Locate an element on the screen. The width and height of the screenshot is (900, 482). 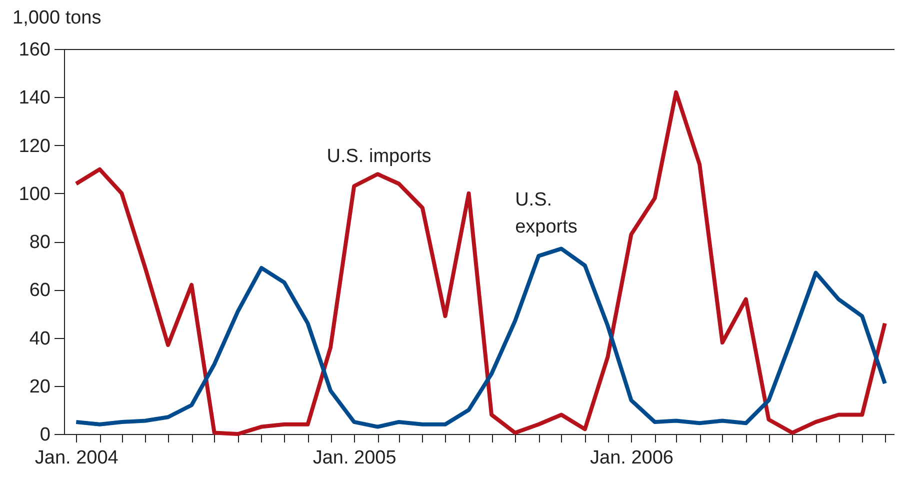
y-tick-label: 140 is located at coordinates (34, 98).